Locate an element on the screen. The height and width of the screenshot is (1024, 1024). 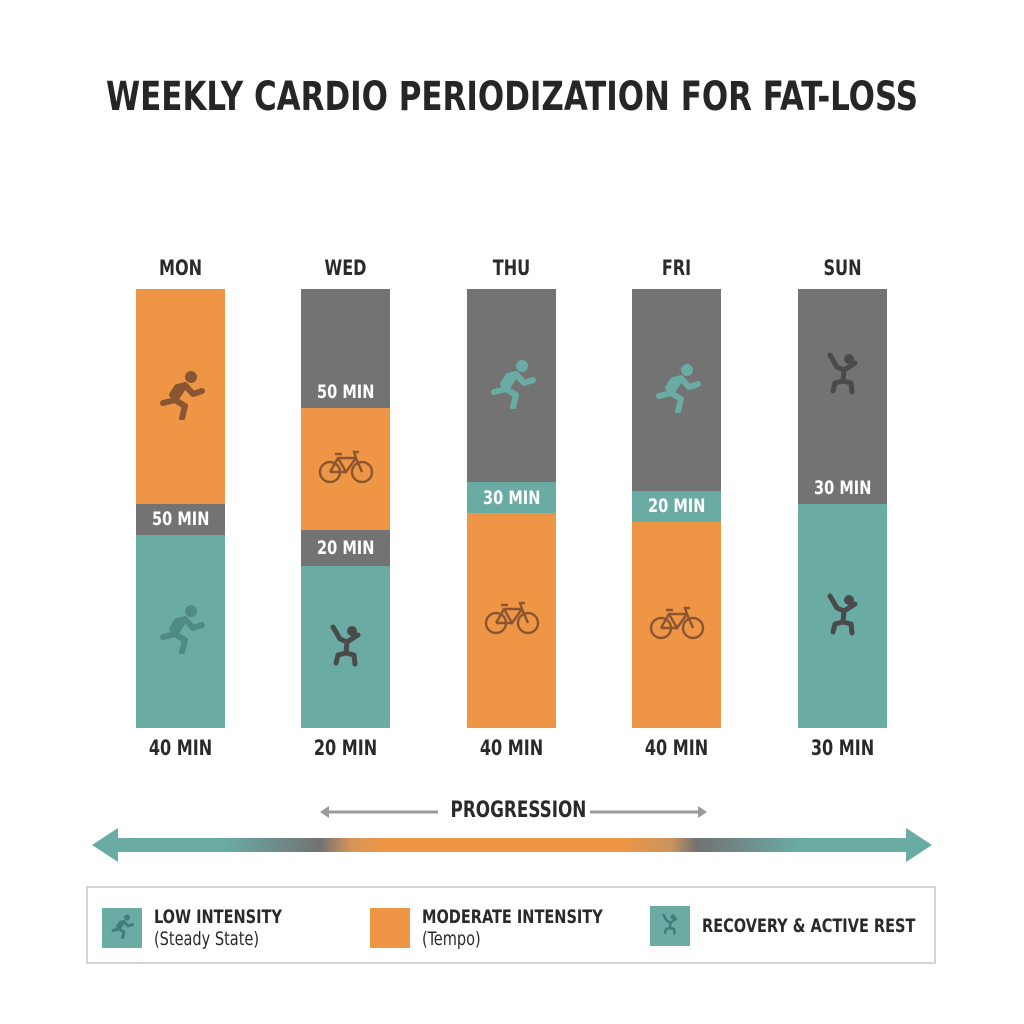
legend-label: MODERATE INTENSITY is located at coordinates (512, 917).